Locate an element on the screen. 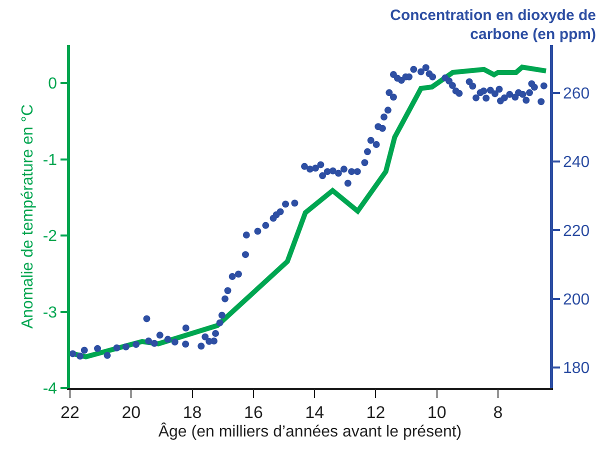  y-tick-label: -1 is located at coordinates (50, 160).